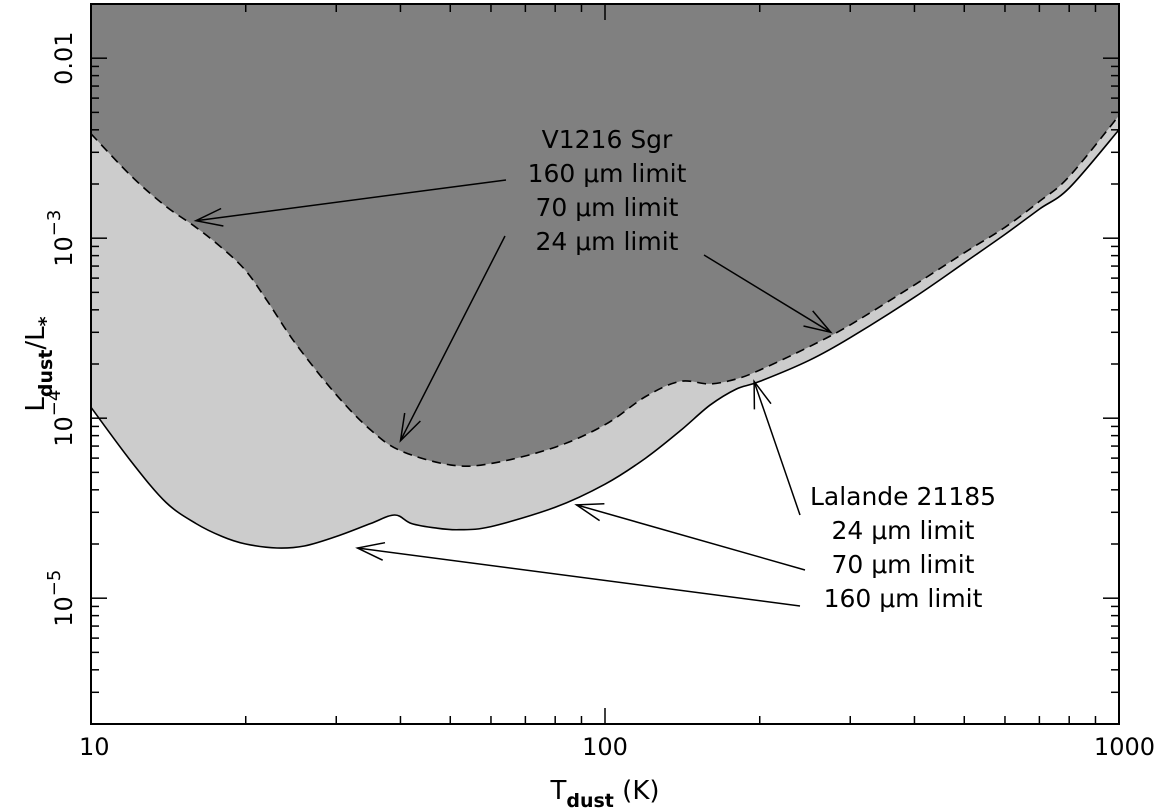  I want to click on y-tick-label: 10−5, so click(61, 598).